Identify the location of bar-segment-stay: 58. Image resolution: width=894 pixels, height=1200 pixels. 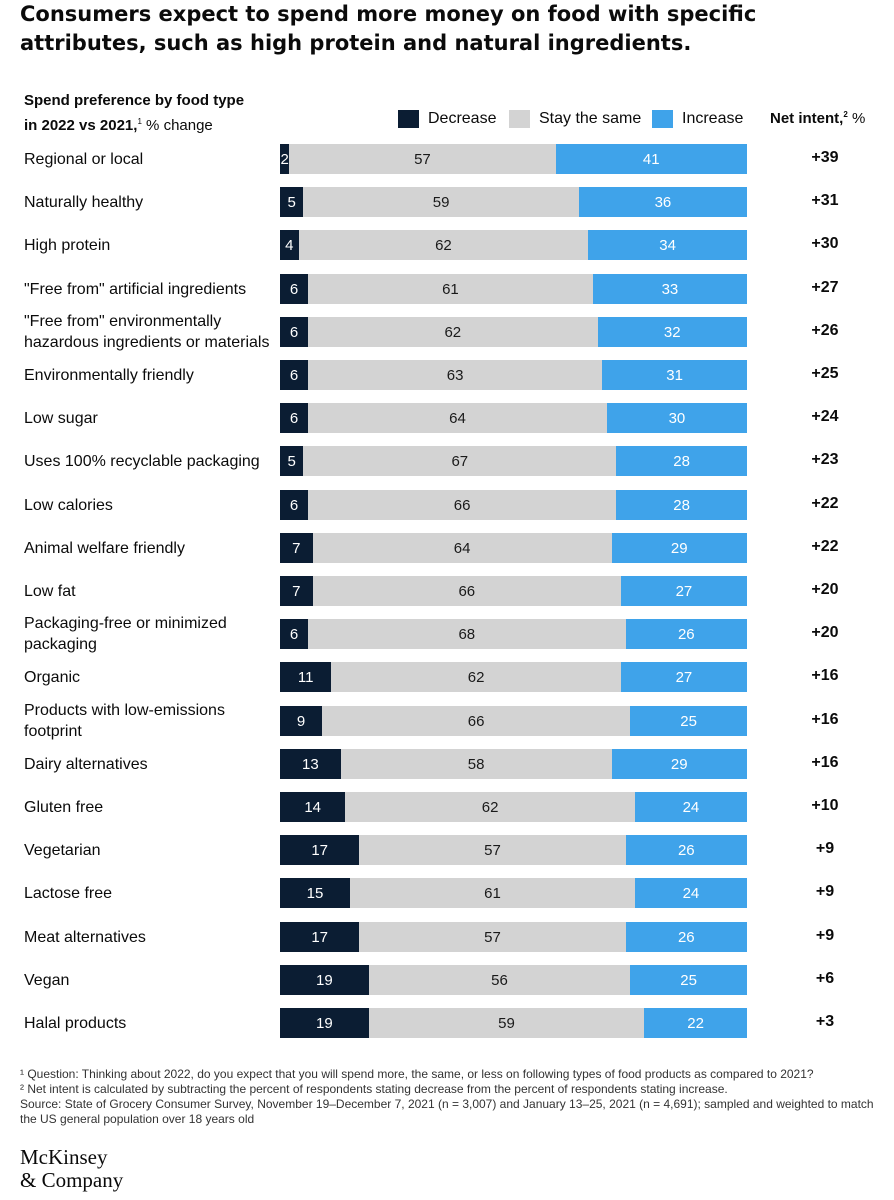
(476, 764).